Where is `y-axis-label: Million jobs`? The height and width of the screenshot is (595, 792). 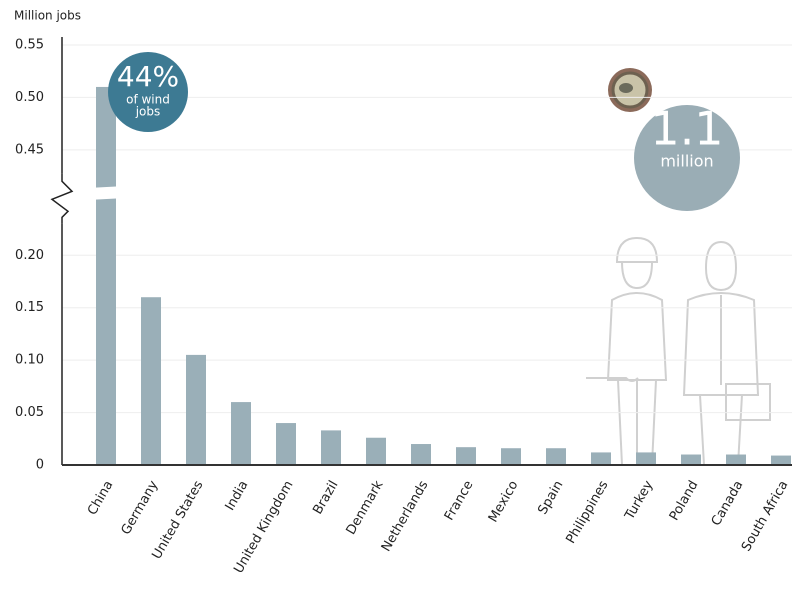
y-axis-label: Million jobs is located at coordinates (47, 16).